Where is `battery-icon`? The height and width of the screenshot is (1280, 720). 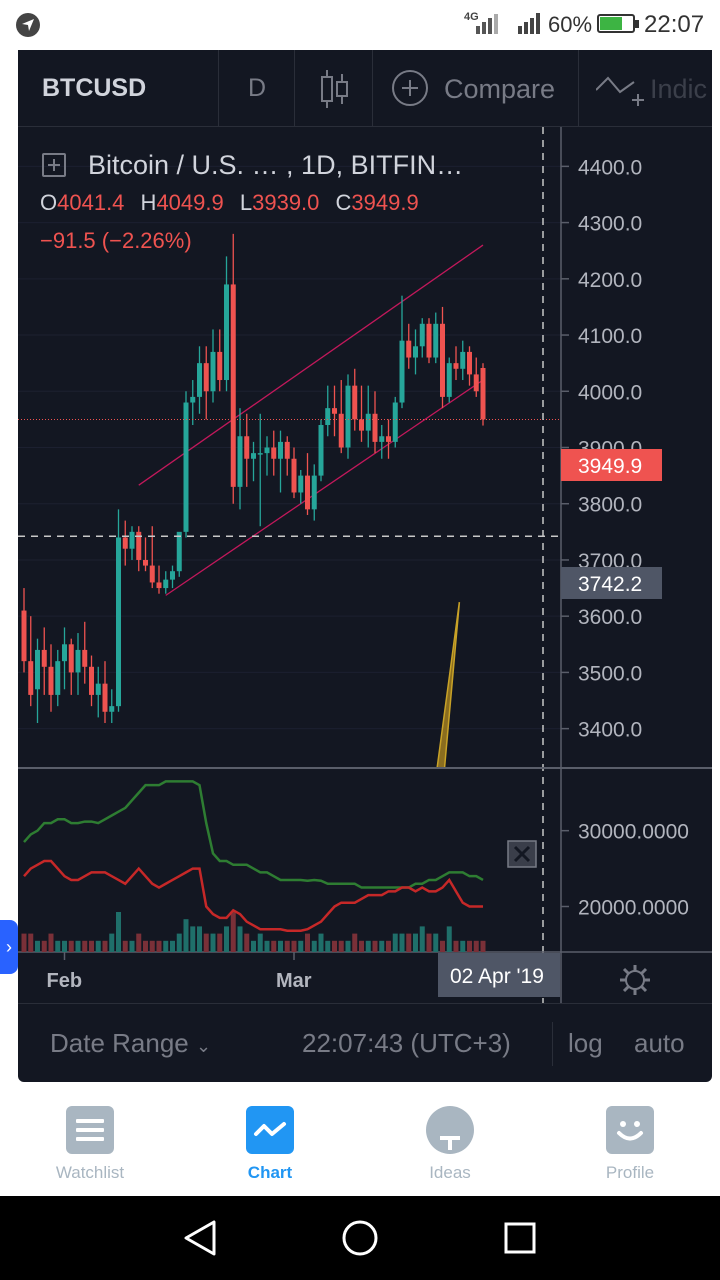 battery-icon is located at coordinates (618, 23).